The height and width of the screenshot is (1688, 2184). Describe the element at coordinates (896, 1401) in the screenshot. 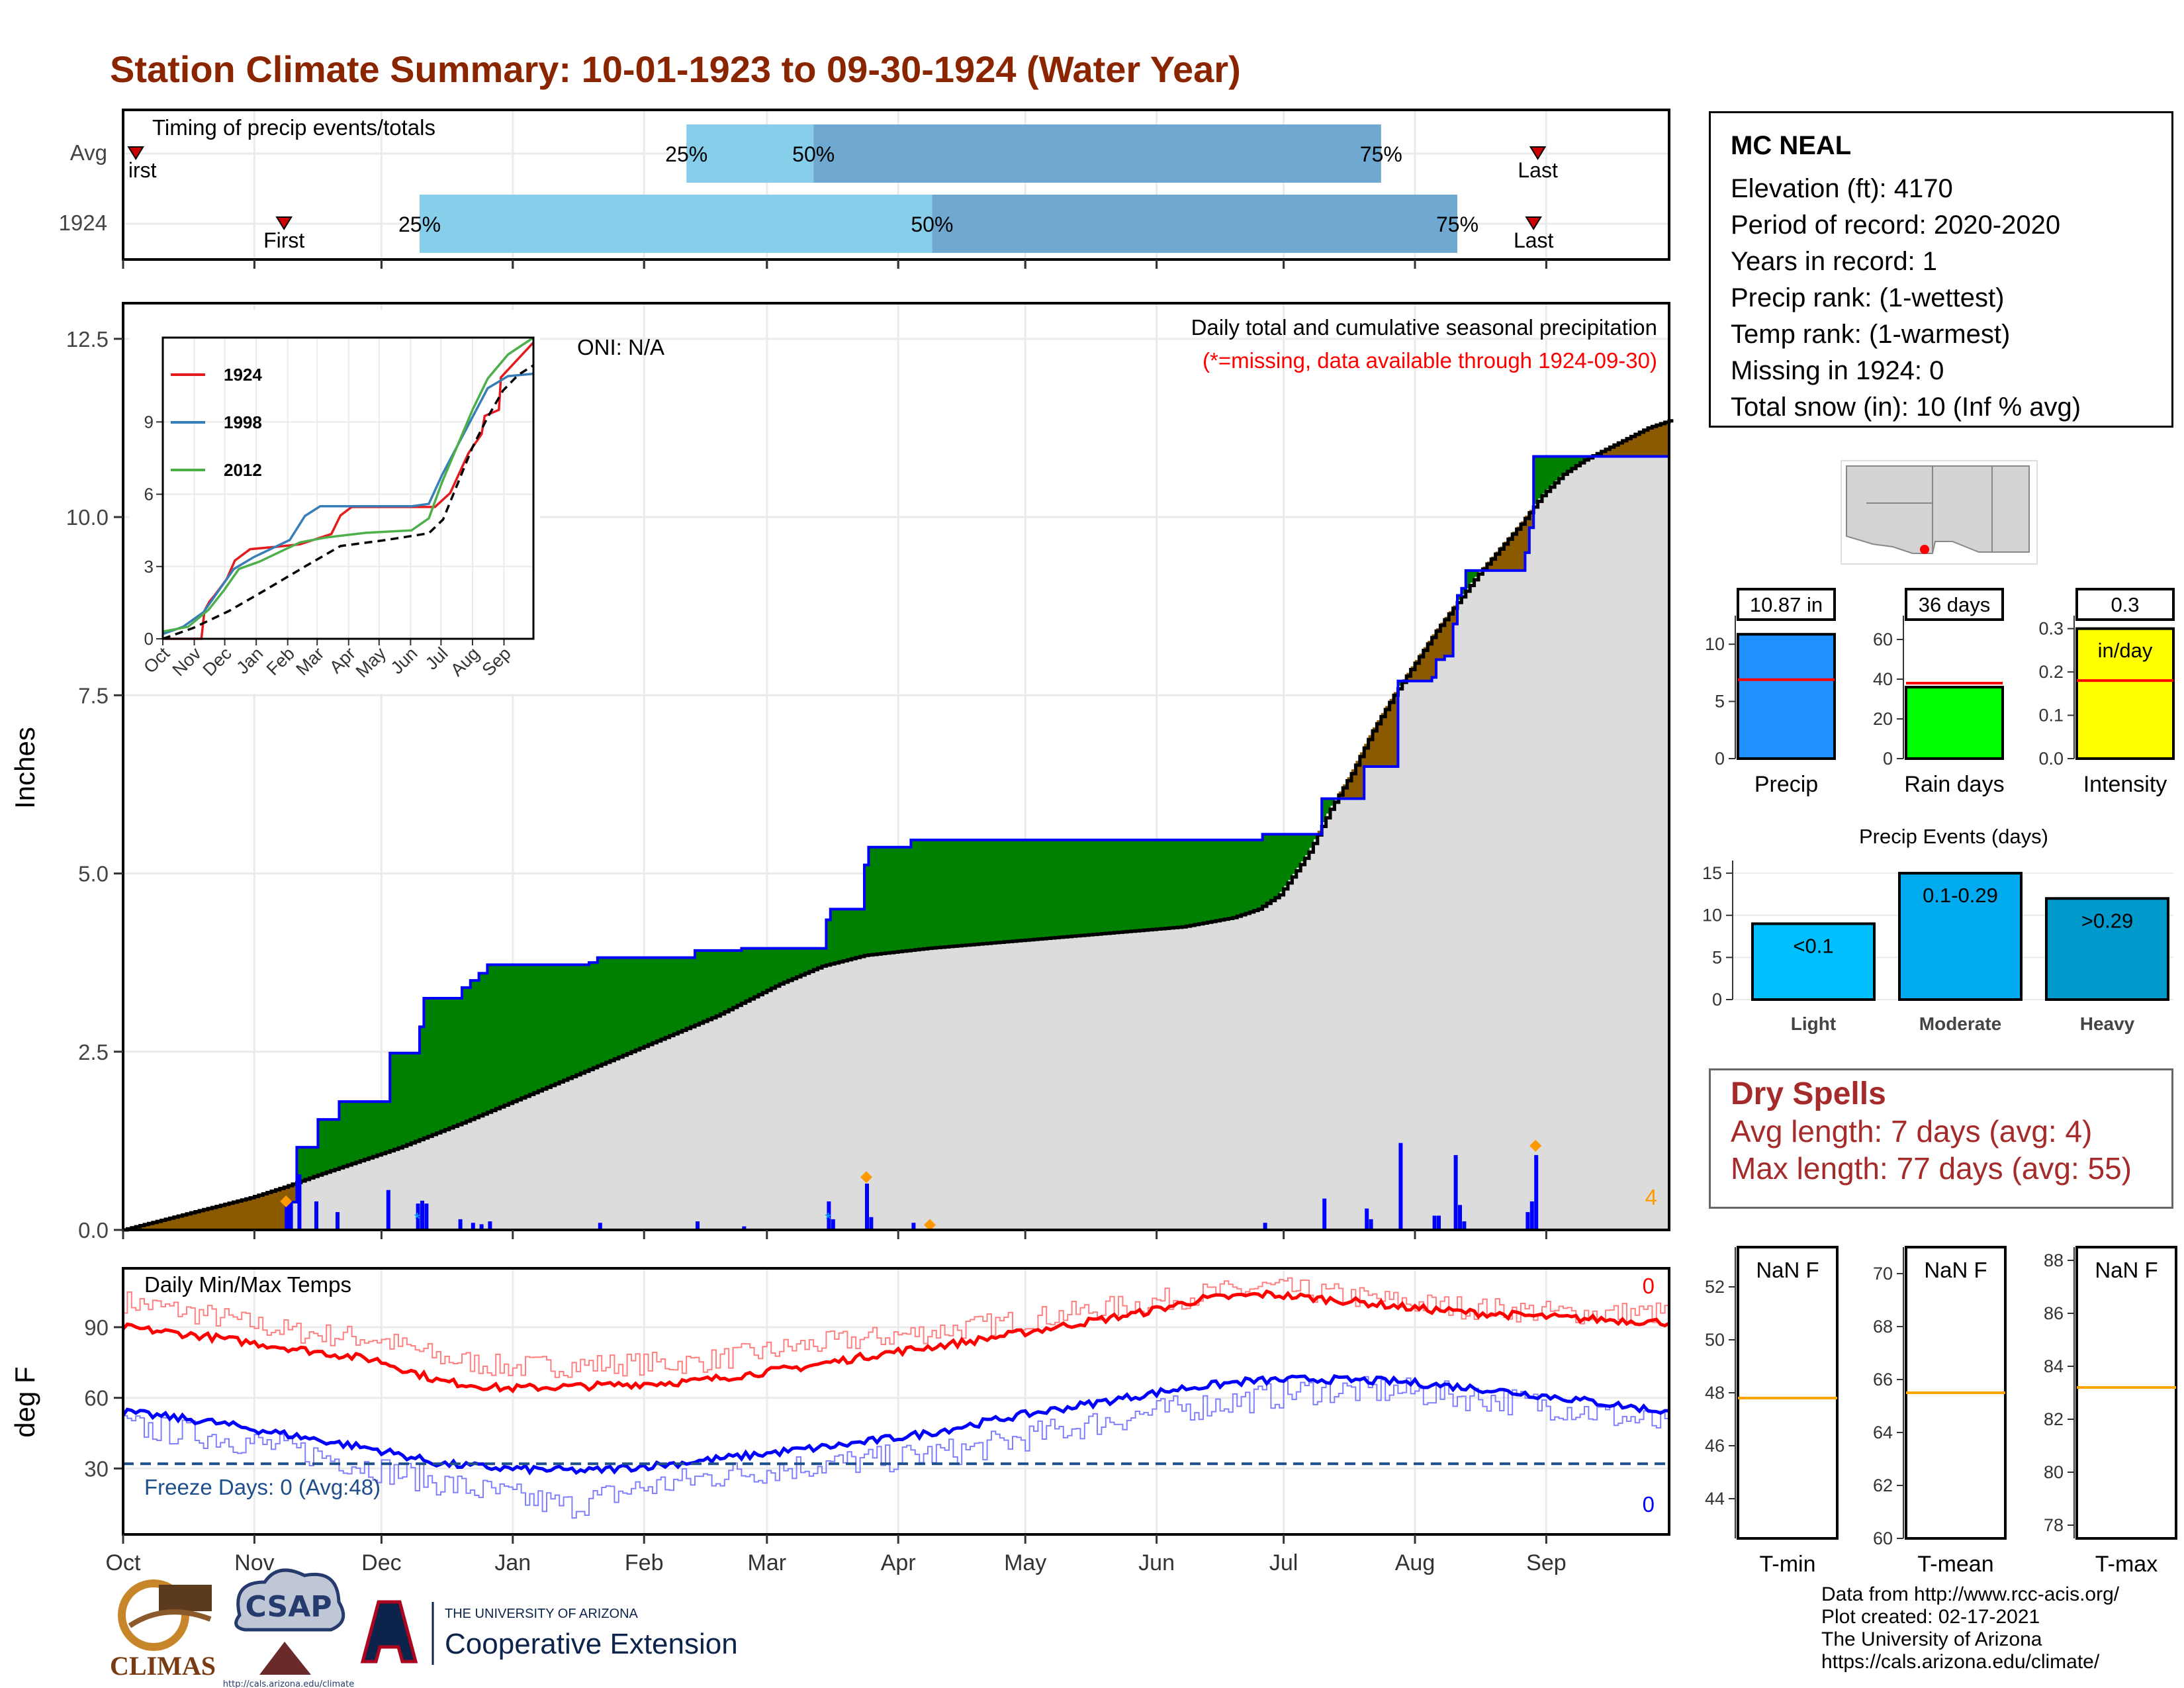

I see `temp-frame` at that location.